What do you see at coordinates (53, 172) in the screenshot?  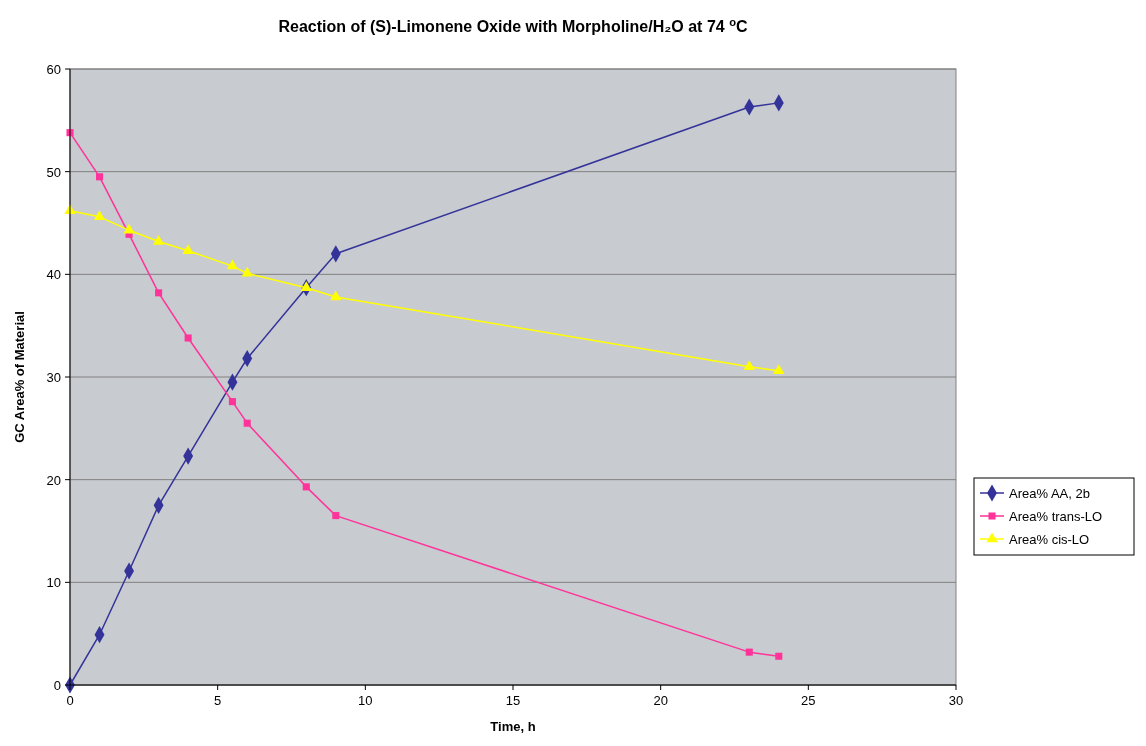 I see `y-tick-label: 50` at bounding box center [53, 172].